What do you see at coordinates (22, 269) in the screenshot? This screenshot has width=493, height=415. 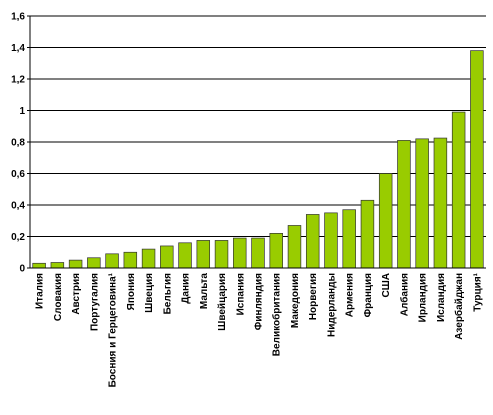 I see `y-tick-label: 0` at bounding box center [22, 269].